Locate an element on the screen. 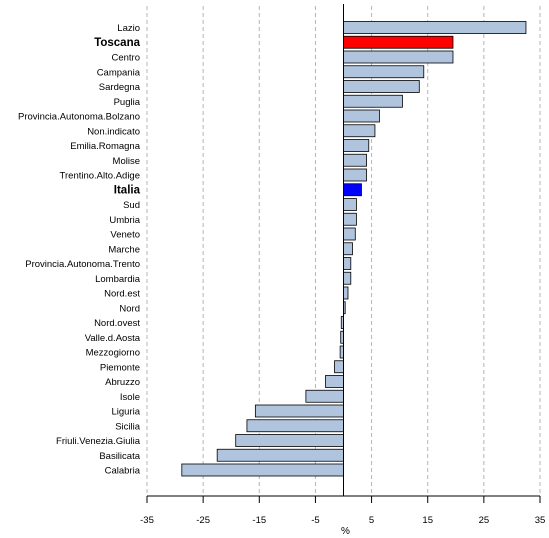 This screenshot has width=549, height=538. bar-campania is located at coordinates (384, 72).